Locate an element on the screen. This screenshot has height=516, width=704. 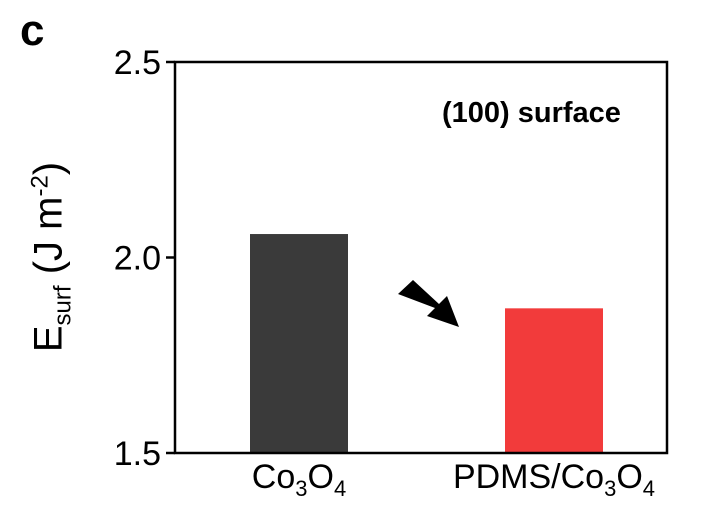
y-tick-label: 1.5 is located at coordinates (137, 454).